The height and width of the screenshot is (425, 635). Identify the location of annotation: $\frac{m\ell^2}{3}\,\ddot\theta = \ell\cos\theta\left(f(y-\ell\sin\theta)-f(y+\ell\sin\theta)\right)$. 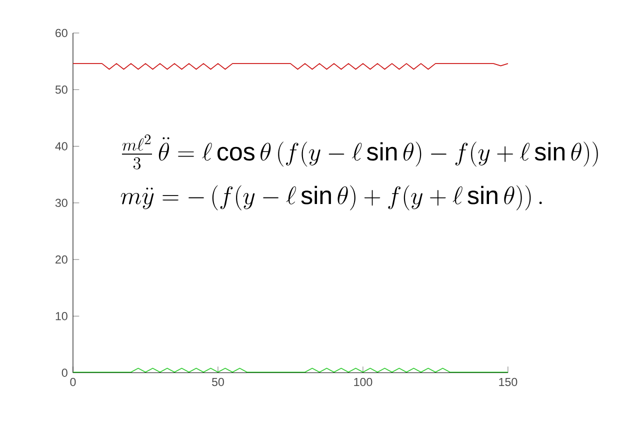
(360, 152).